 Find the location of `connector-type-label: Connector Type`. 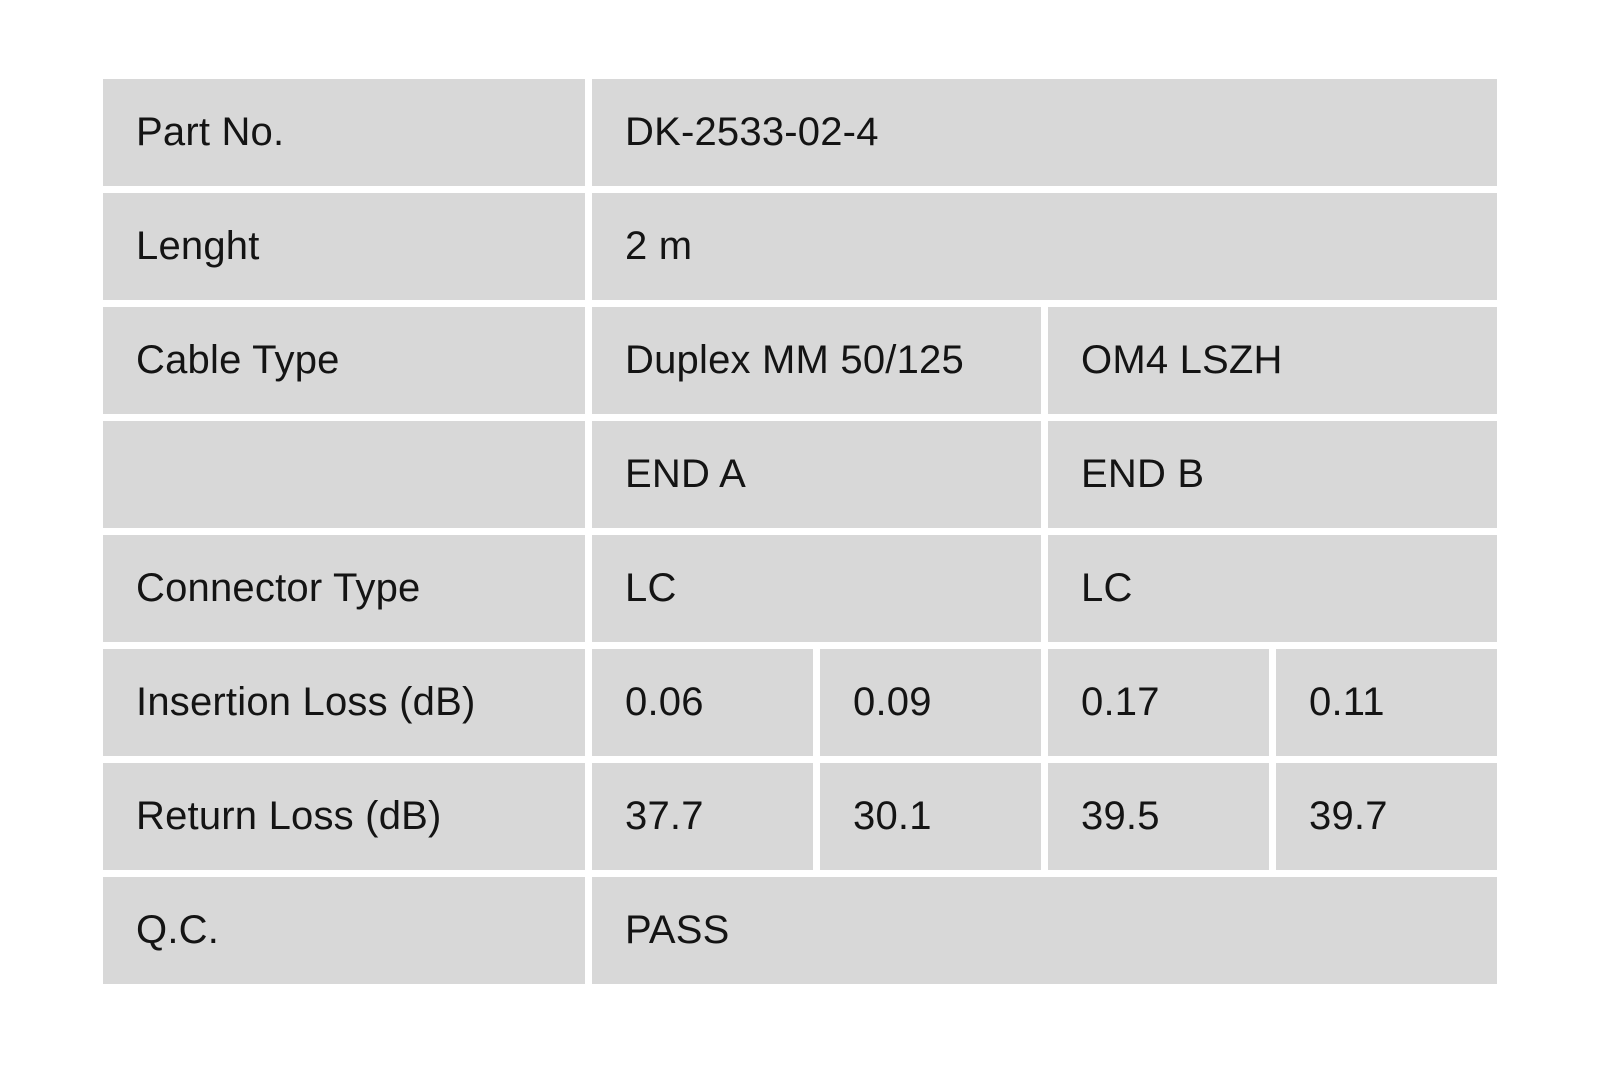

connector-type-label: Connector Type is located at coordinates (344, 588).